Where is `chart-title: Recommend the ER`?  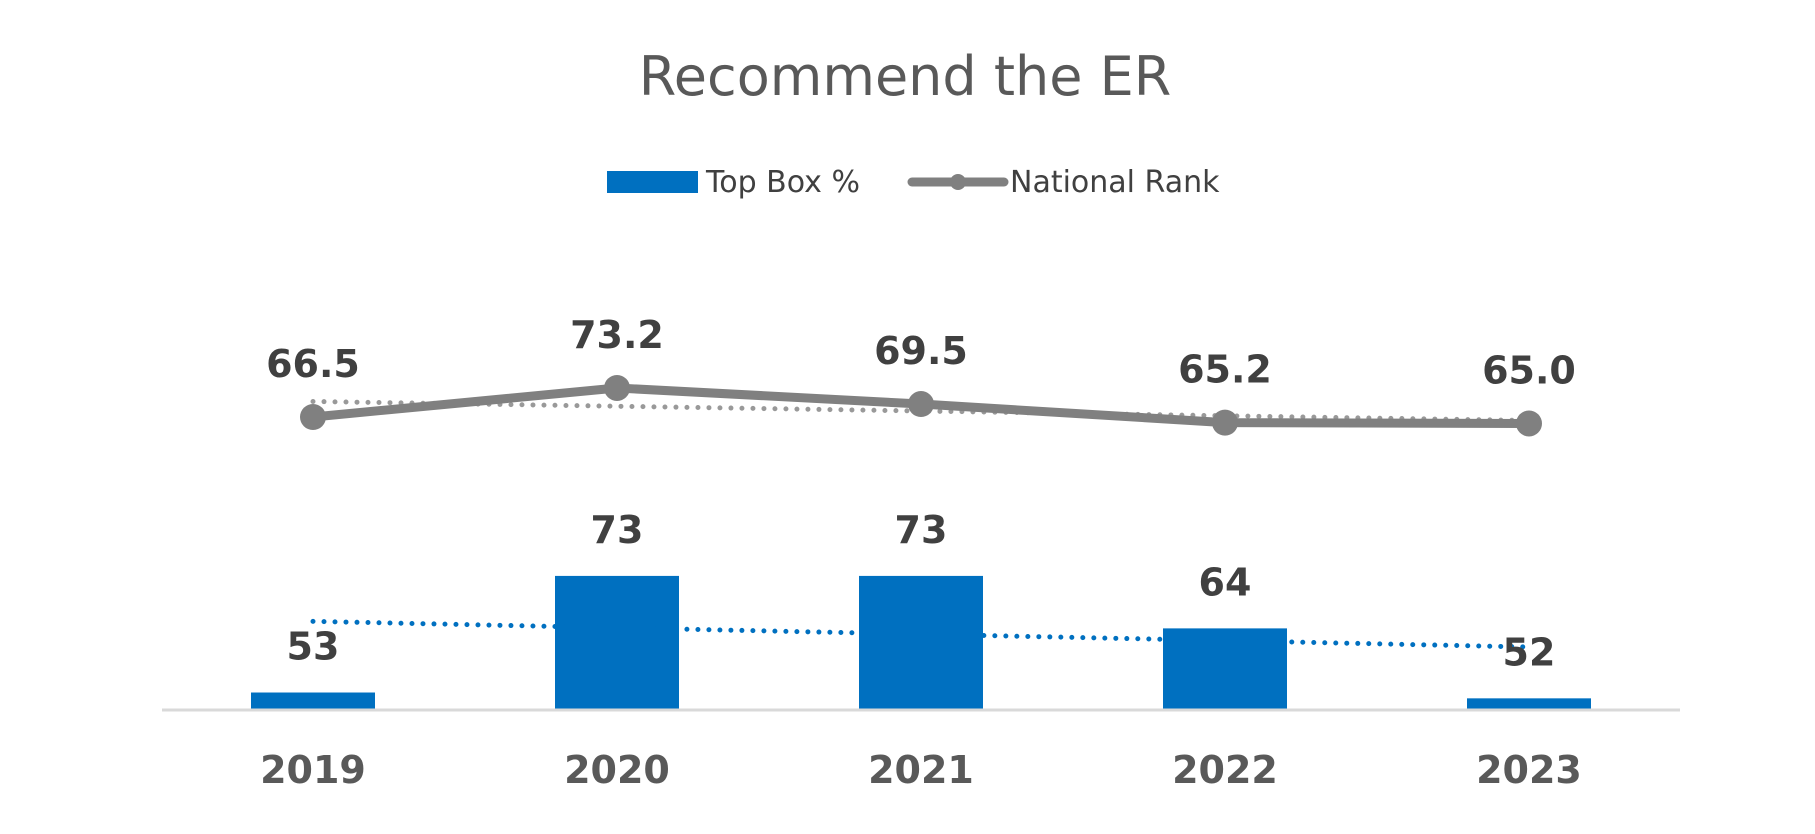
chart-title: Recommend the ER is located at coordinates (905, 76).